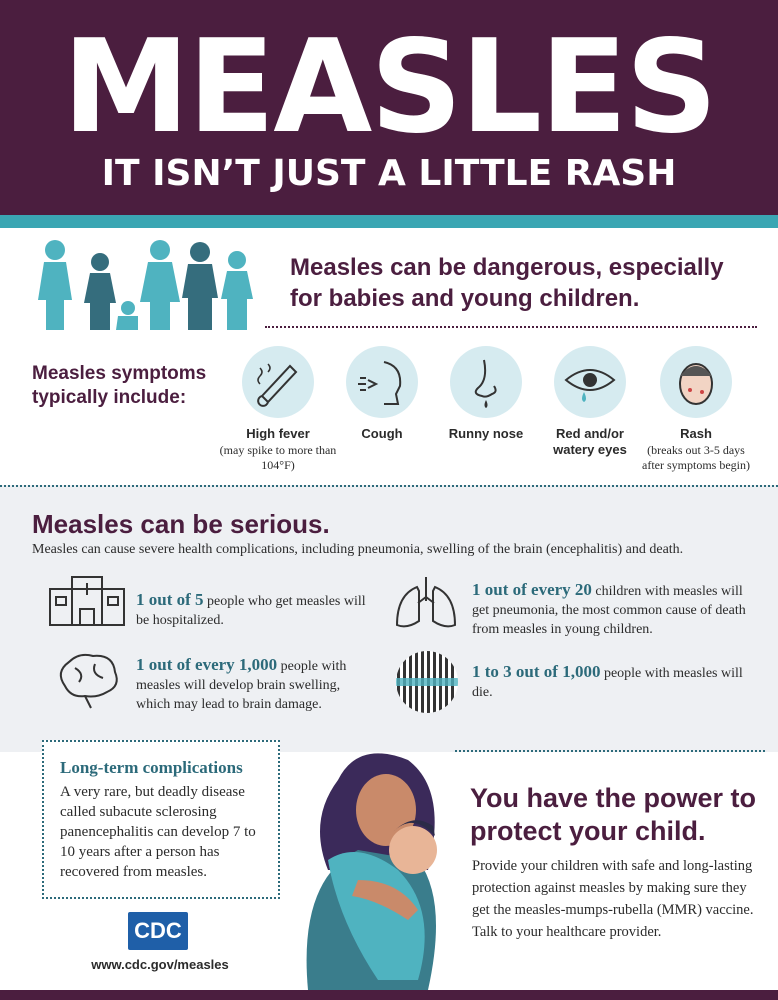  Describe the element at coordinates (486, 433) in the screenshot. I see `symptom-label: Runny nose` at that location.